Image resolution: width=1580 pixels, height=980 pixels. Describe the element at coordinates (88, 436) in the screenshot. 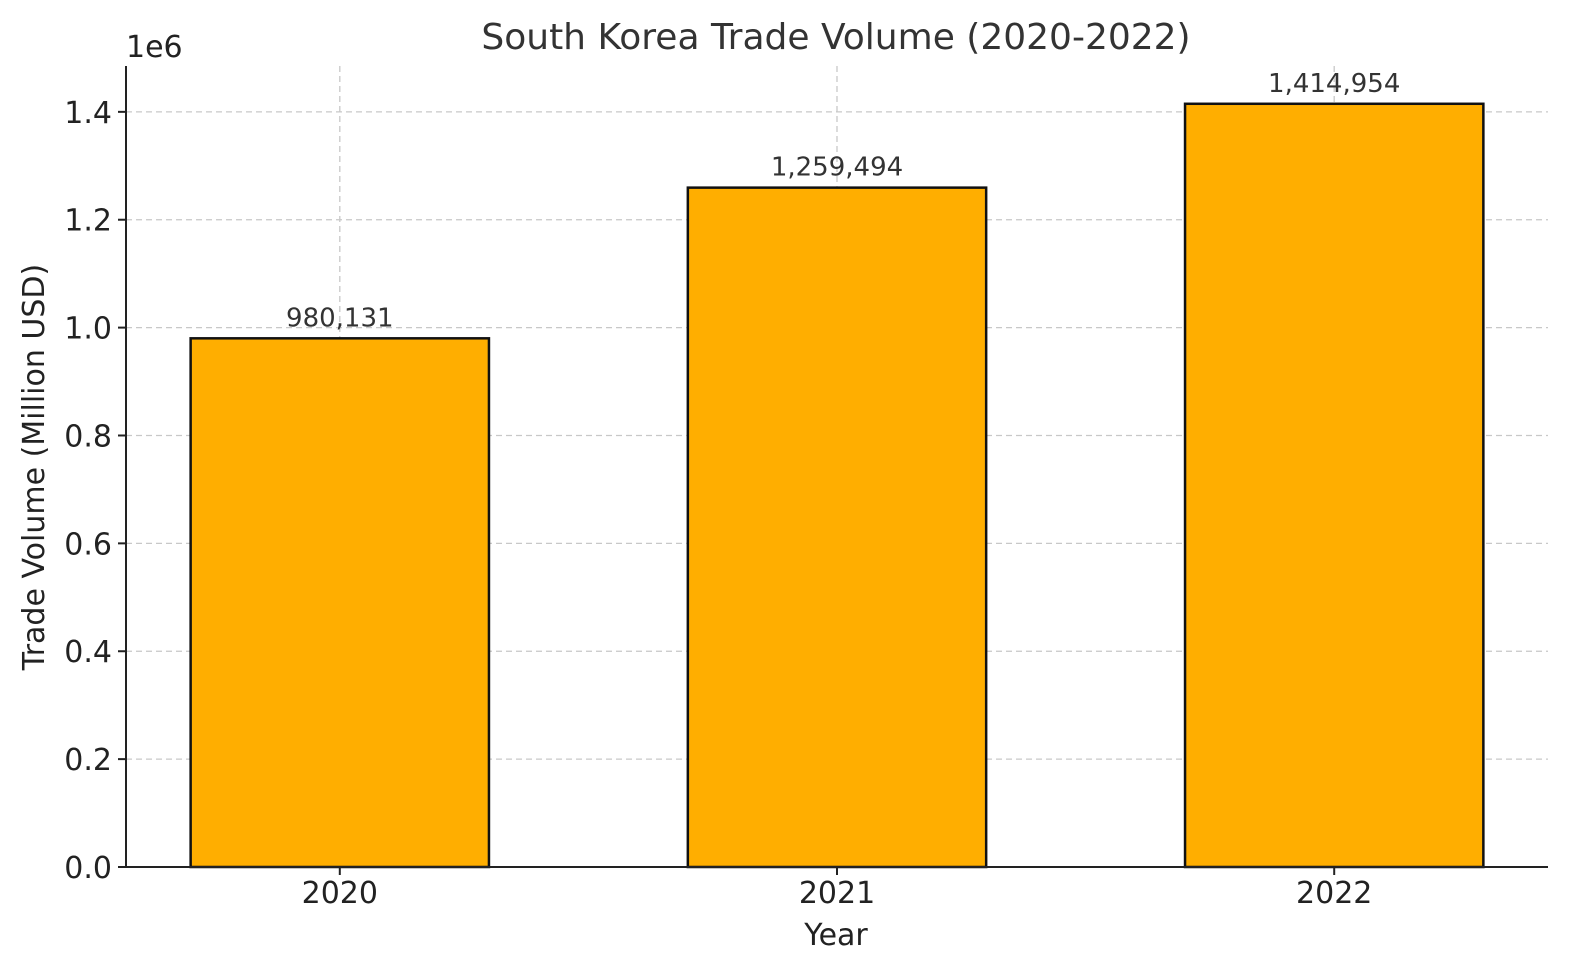

I see `y-tick-label: 0.8` at that location.